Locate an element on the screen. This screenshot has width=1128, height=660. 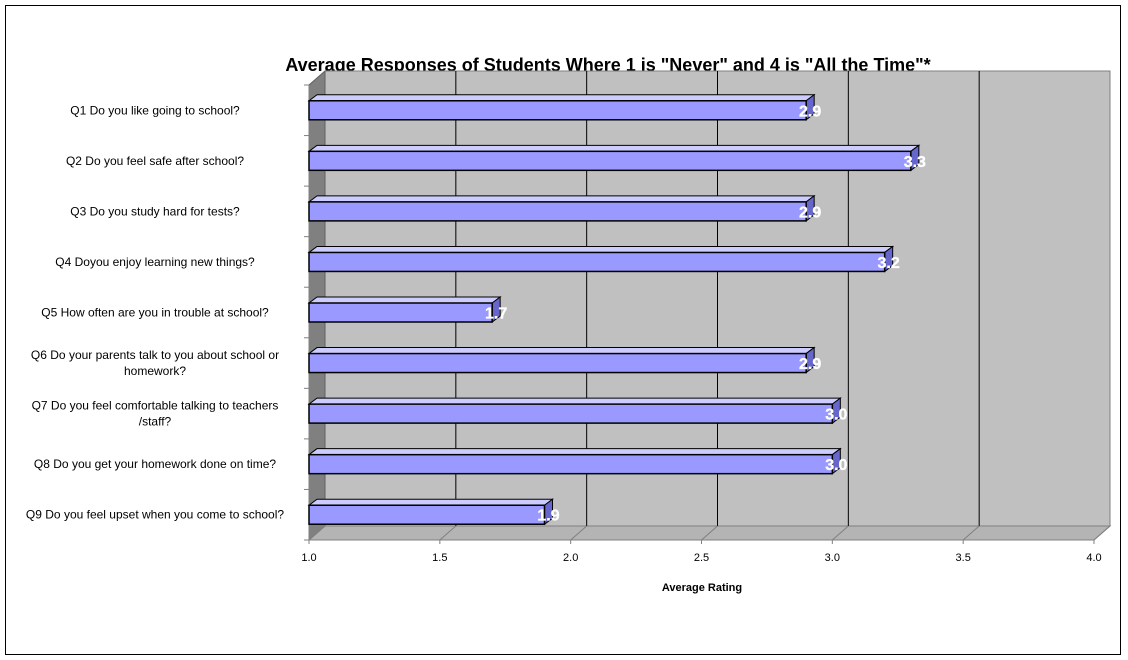
category-label: Q2 Do you feel safe after school? is located at coordinates (155, 161).